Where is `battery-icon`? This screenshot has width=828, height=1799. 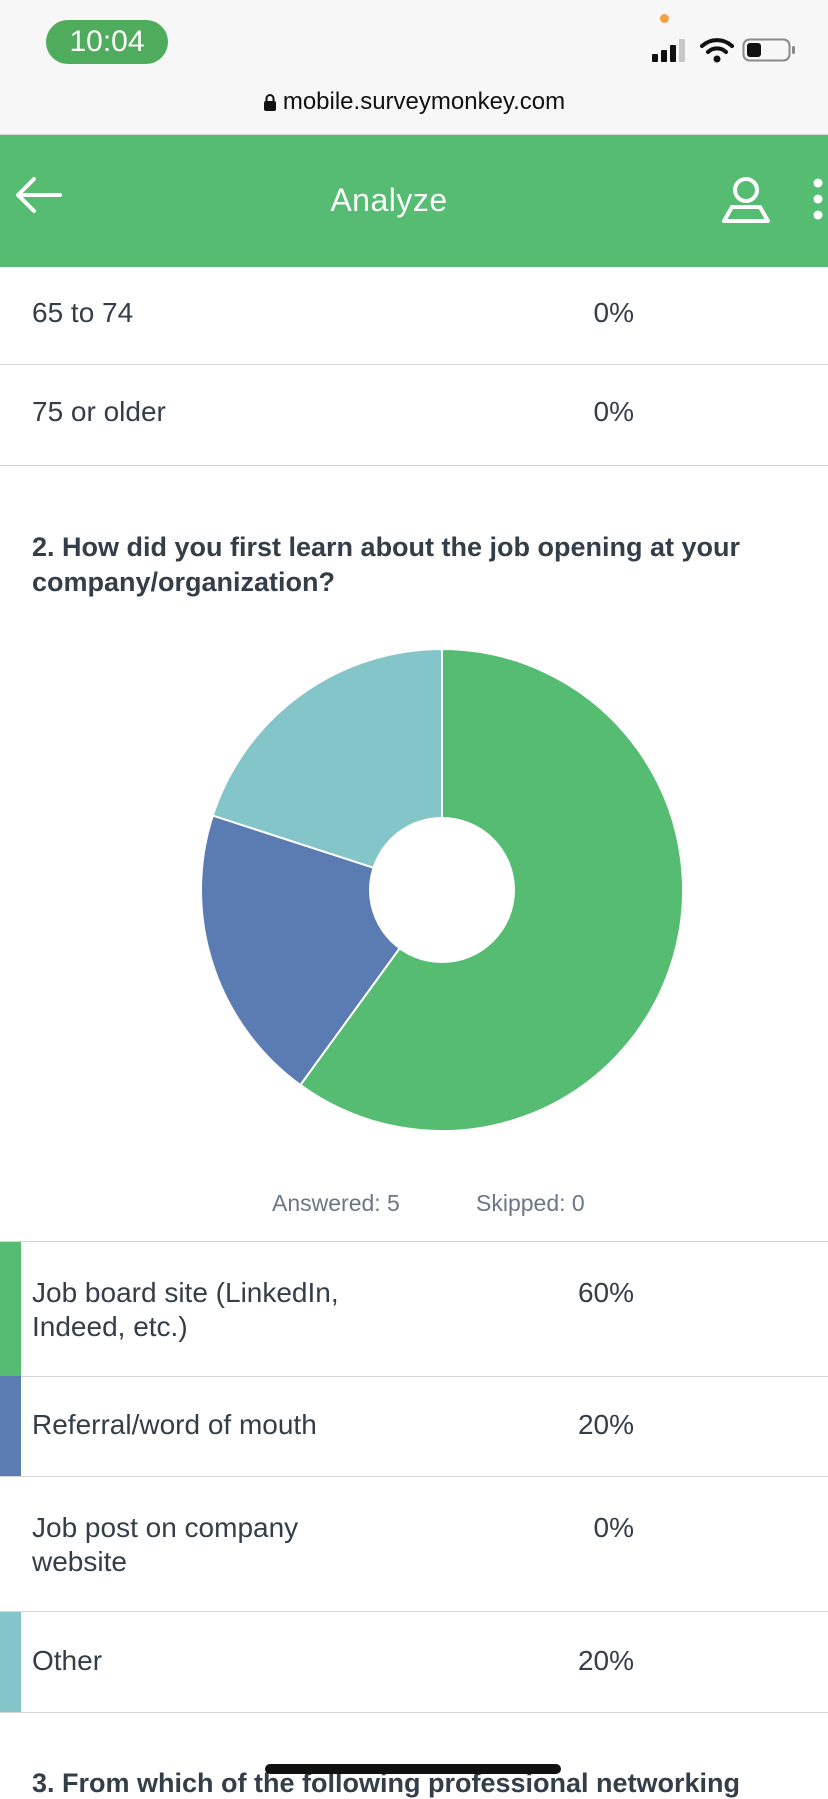
battery-icon is located at coordinates (768, 50).